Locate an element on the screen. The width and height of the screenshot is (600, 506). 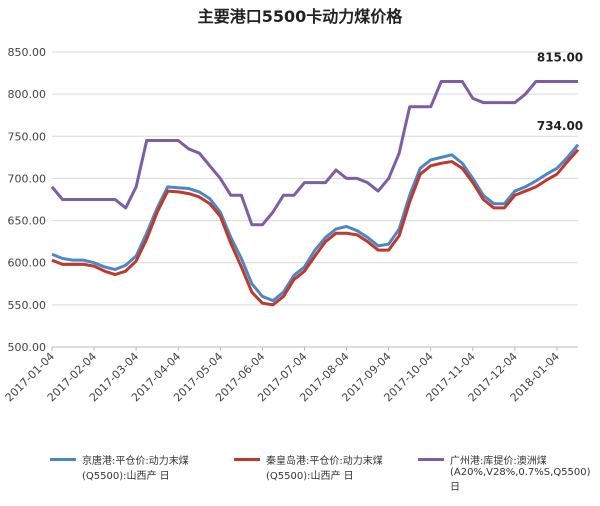
chart-title: 主要港口5500卡动力煤价格 is located at coordinates (301, 16).